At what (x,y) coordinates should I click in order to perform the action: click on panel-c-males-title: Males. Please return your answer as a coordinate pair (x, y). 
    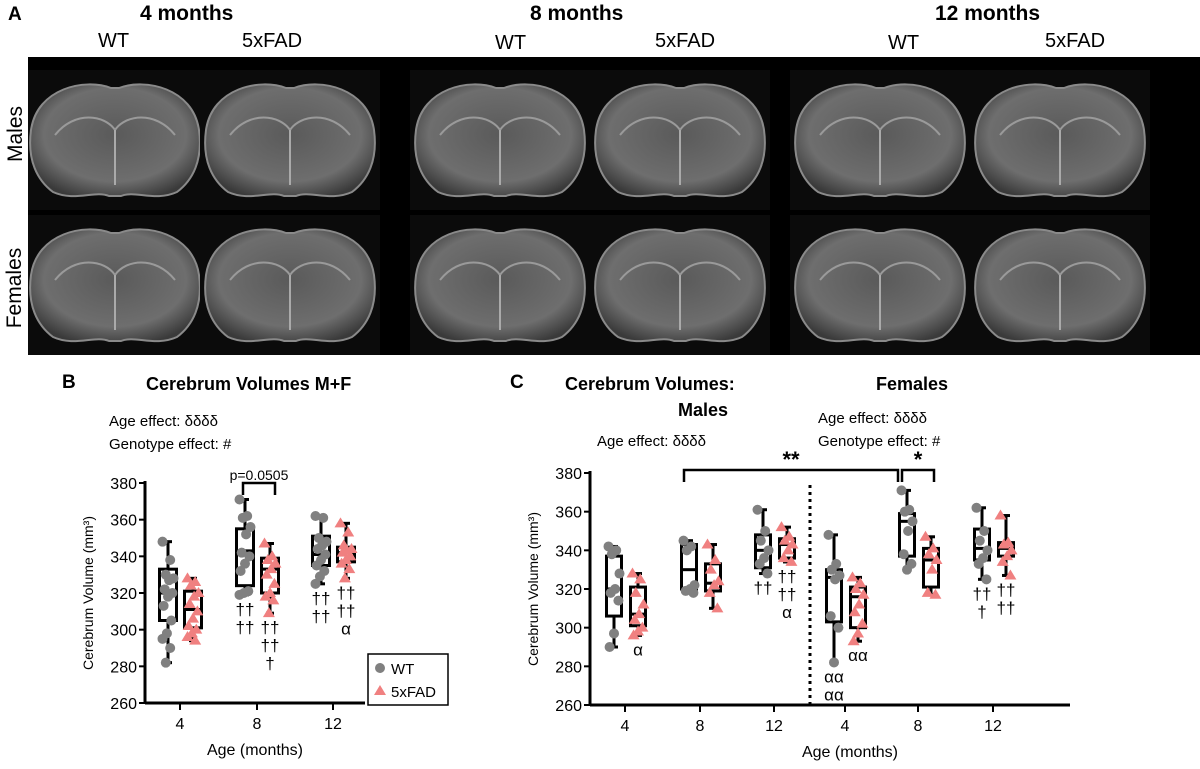
    Looking at the image, I should click on (703, 410).